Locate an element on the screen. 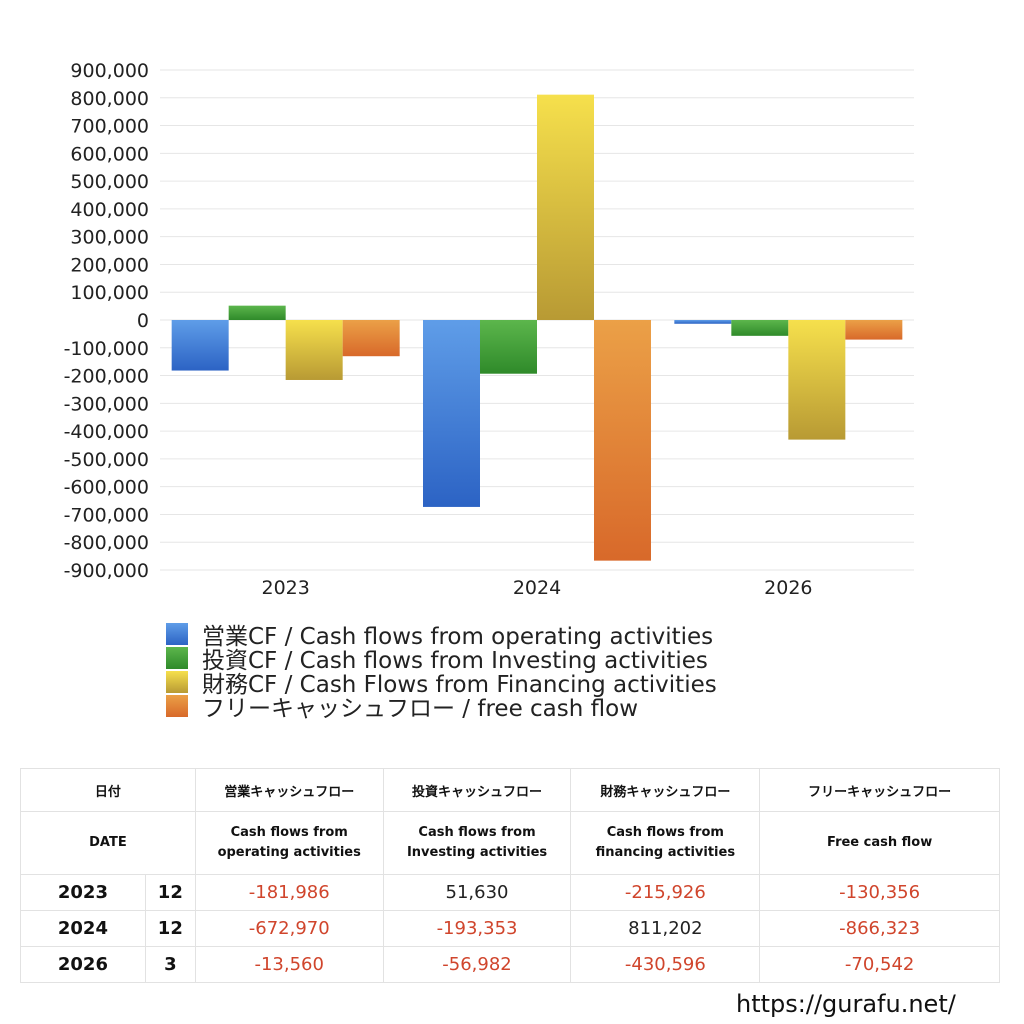 This screenshot has width=1024, height=1024. cell-financing: -215,926 is located at coordinates (665, 892).